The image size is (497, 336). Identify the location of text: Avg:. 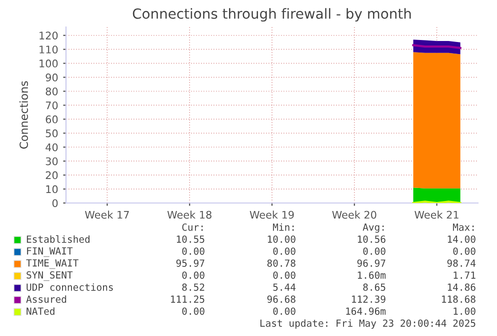
(373, 228).